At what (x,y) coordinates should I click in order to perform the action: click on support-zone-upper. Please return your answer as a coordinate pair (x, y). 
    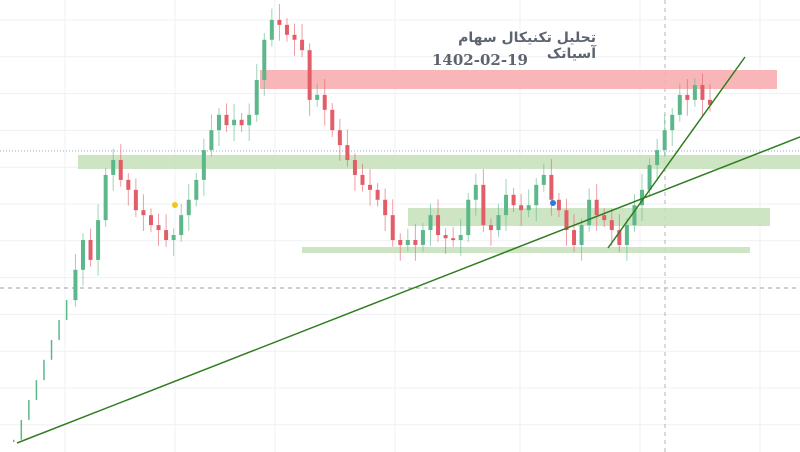
    Looking at the image, I should click on (439, 162).